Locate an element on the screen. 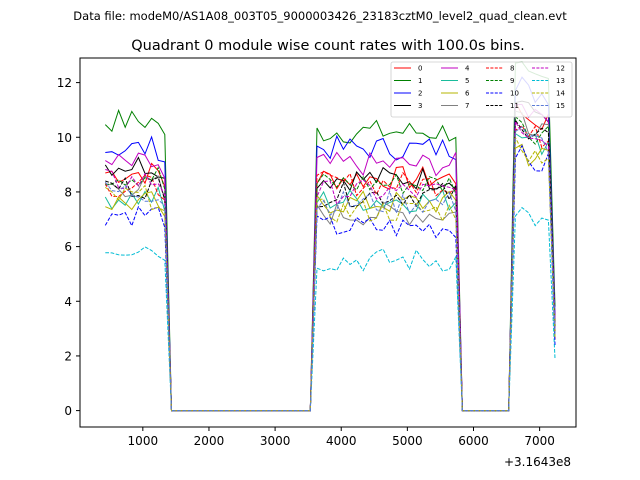 This screenshot has height=480, width=640. x-tick-label: 5000 is located at coordinates (407, 441).